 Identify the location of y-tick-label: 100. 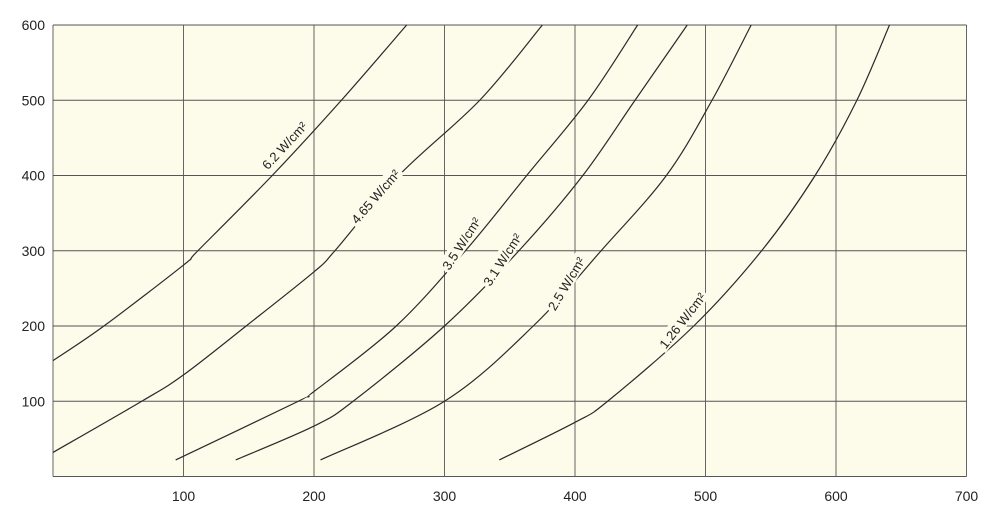
(34, 401).